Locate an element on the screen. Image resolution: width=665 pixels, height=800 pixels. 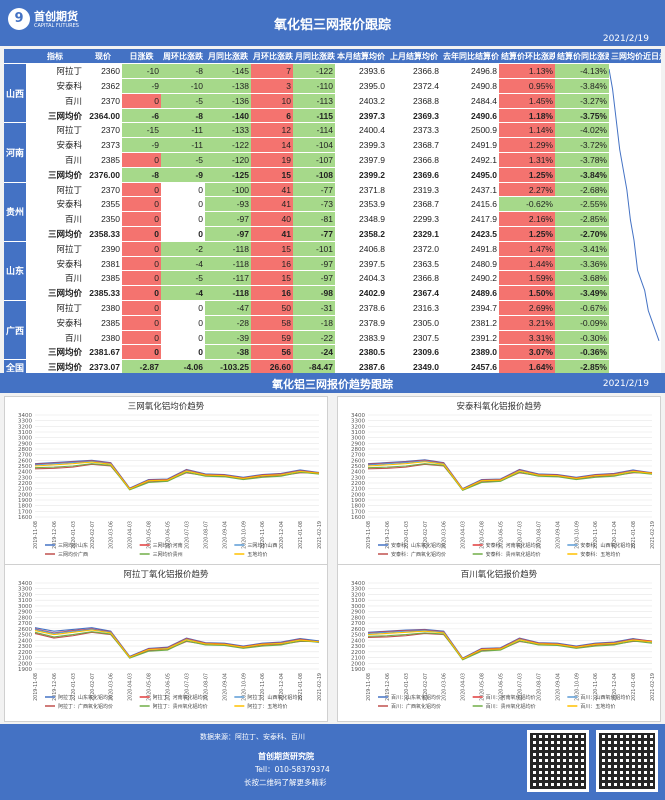
x-tick-label: 2020-01-03 is located at coordinates (407, 687).